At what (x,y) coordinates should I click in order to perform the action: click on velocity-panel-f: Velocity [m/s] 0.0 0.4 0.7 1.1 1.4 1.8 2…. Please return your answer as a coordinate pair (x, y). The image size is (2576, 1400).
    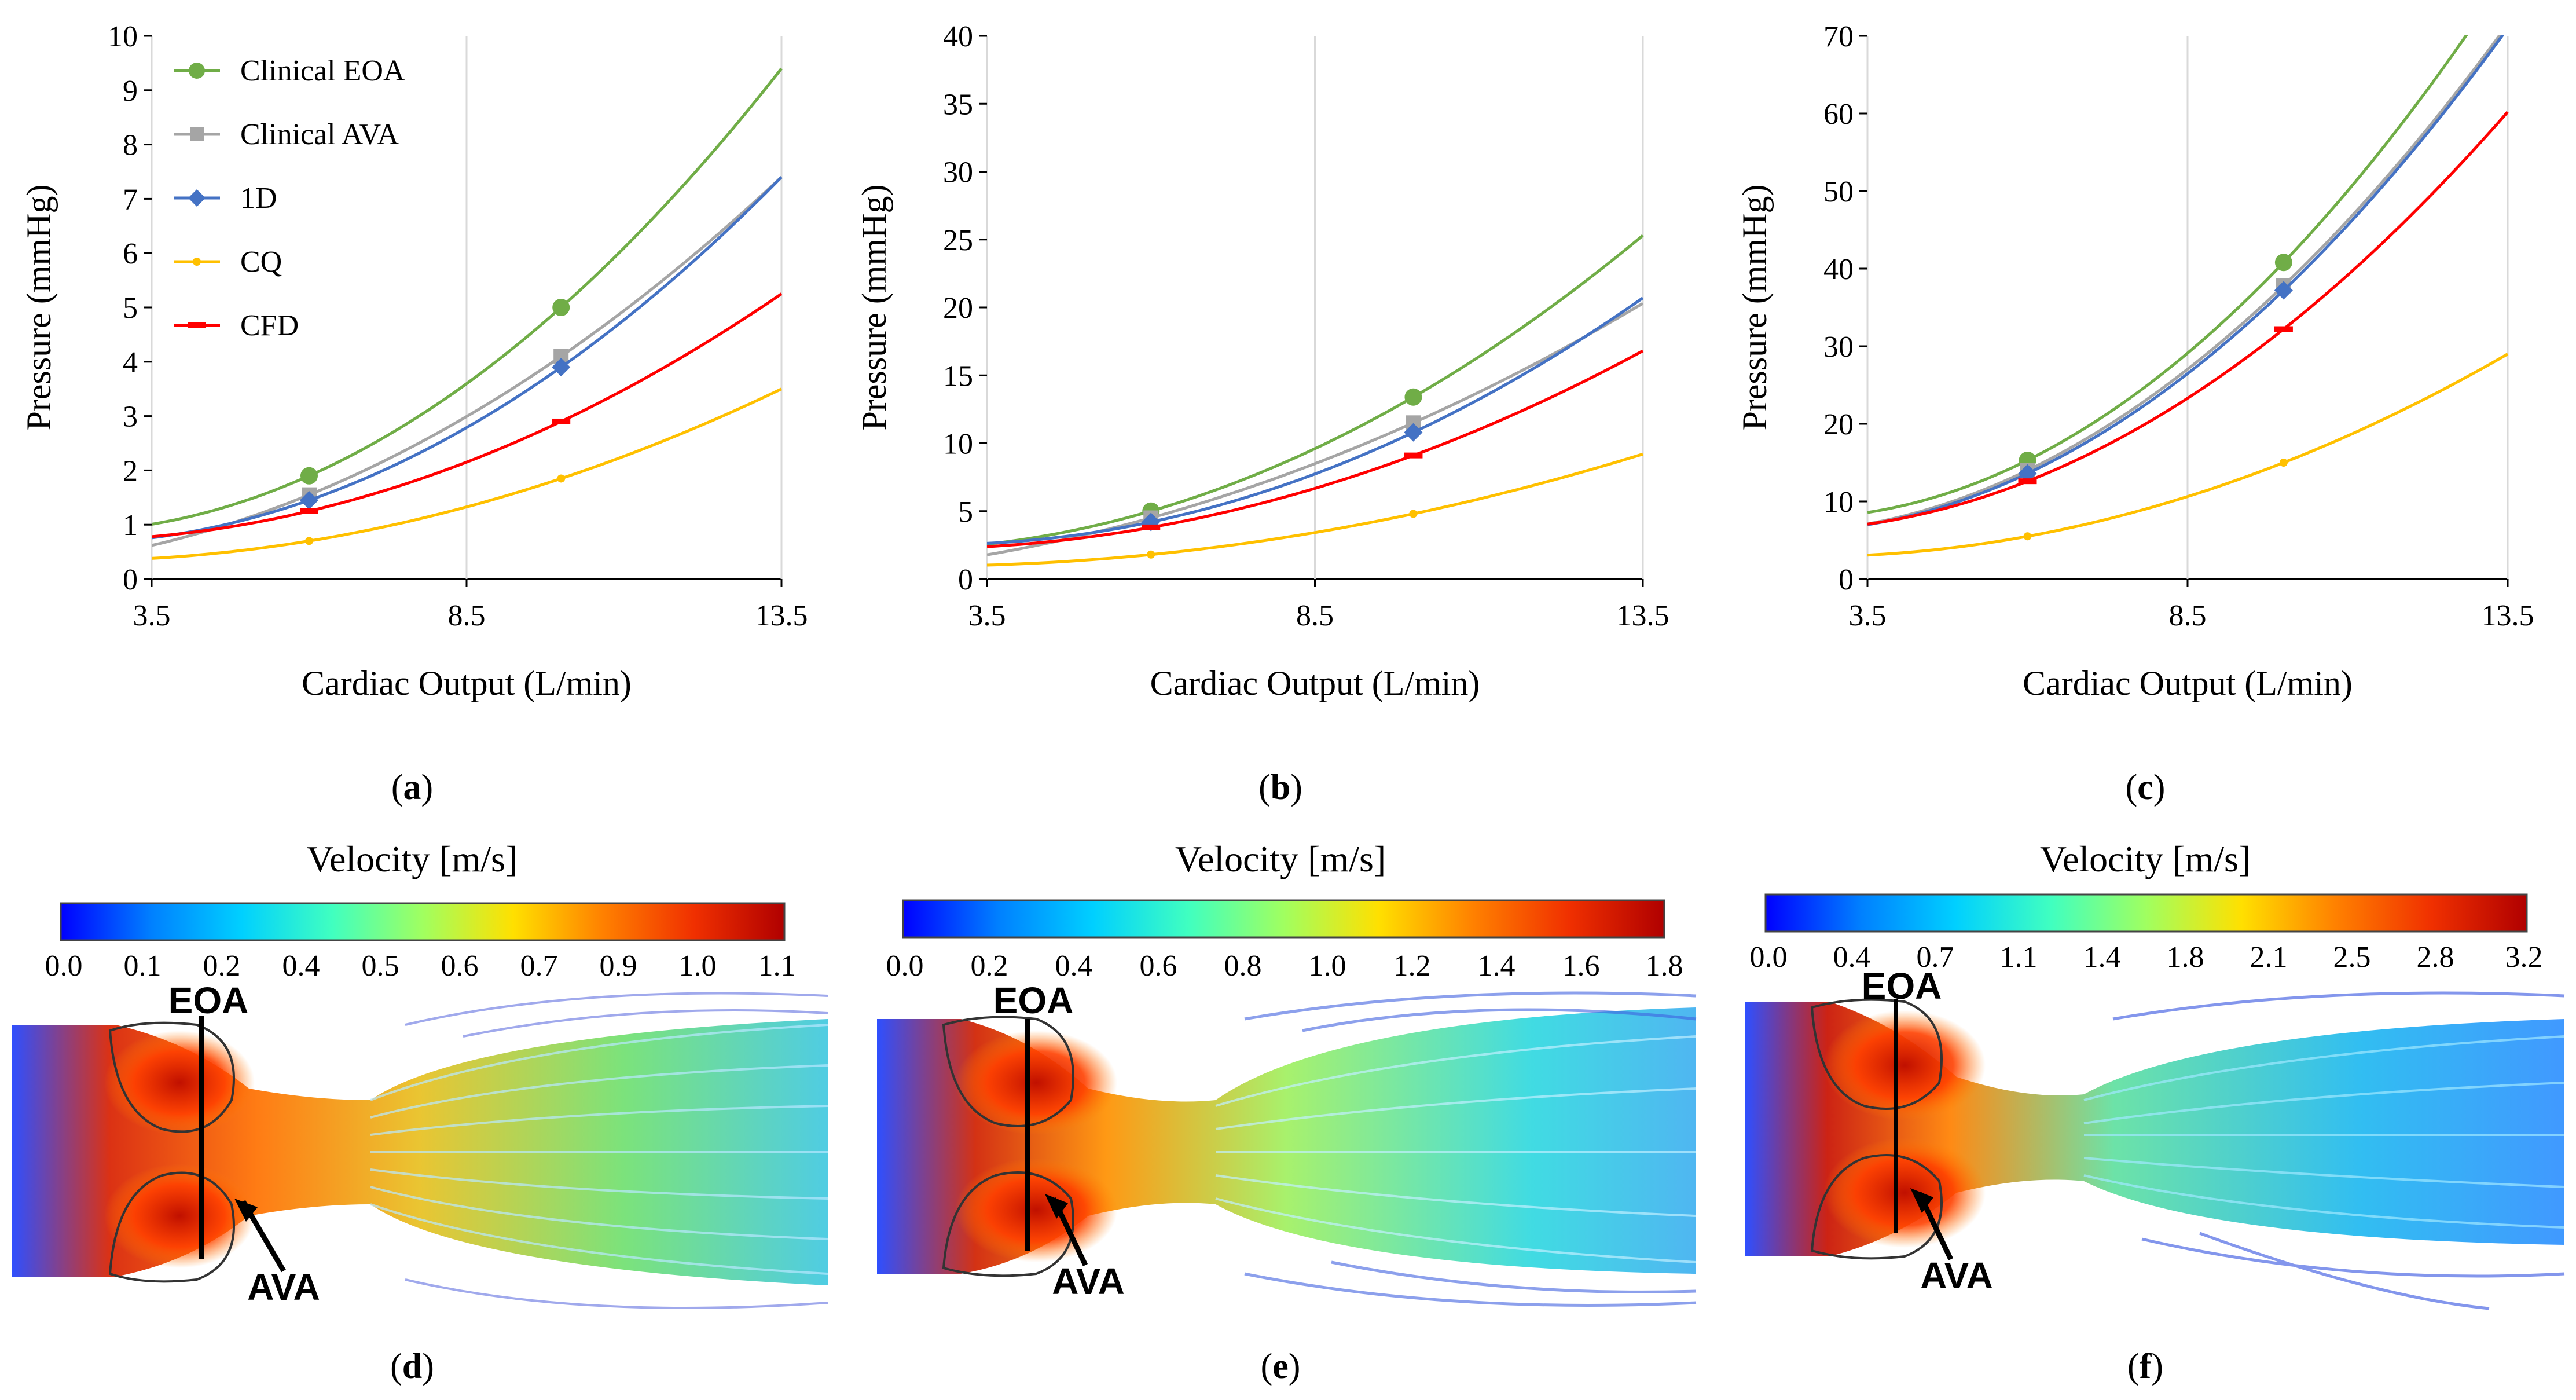
    Looking at the image, I should click on (2155, 1112).